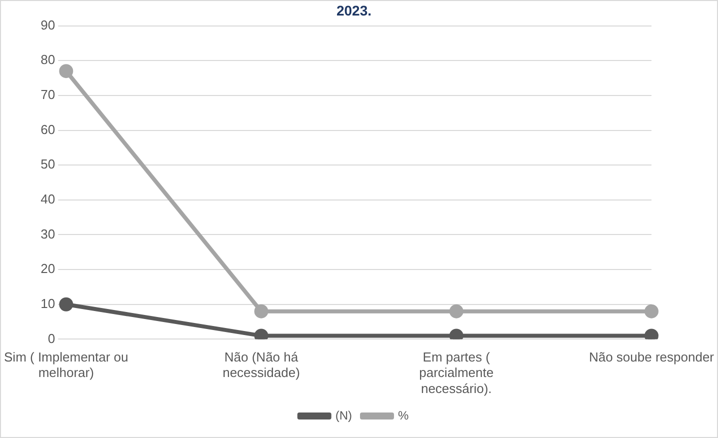  I want to click on y-tick-label: 0, so click(52, 338).